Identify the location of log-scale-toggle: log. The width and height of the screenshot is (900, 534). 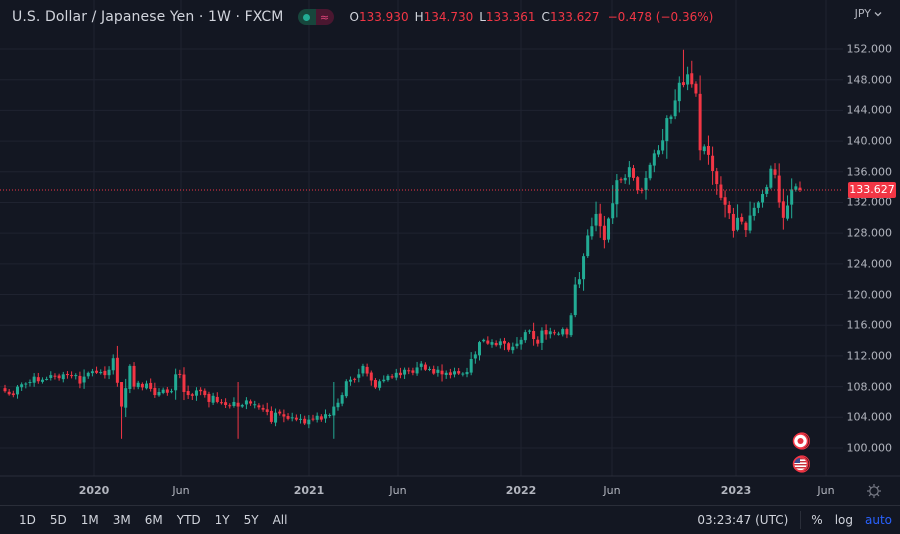
(843, 520).